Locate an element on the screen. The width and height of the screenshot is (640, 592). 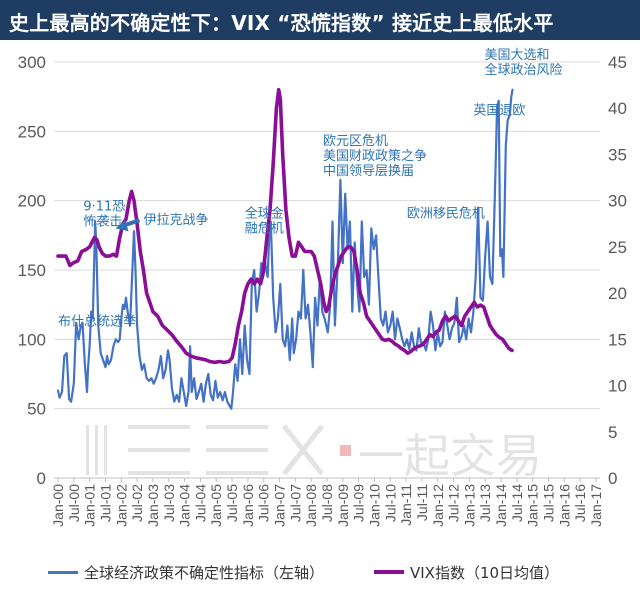
annotation-label: 欧元区危机 is located at coordinates (355, 141).